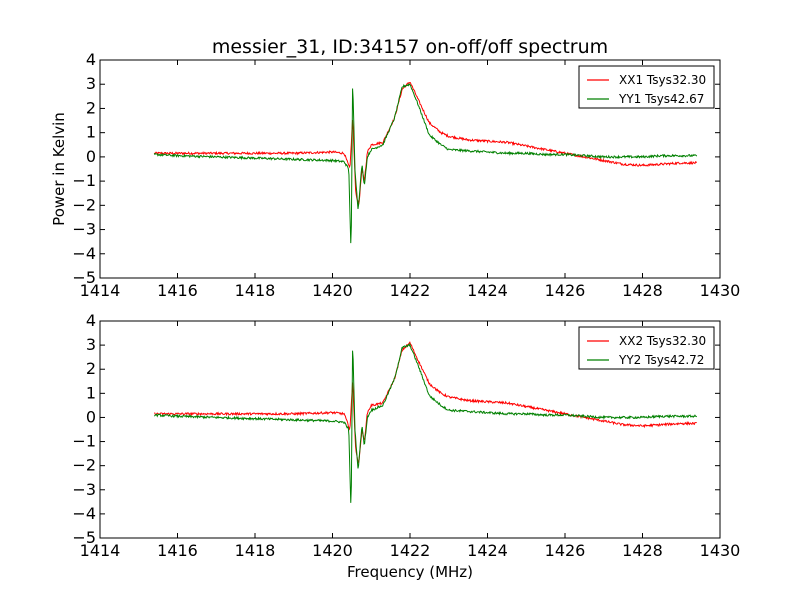  What do you see at coordinates (662, 80) in the screenshot?
I see `legend-entry: XX1 Tsys32.30` at bounding box center [662, 80].